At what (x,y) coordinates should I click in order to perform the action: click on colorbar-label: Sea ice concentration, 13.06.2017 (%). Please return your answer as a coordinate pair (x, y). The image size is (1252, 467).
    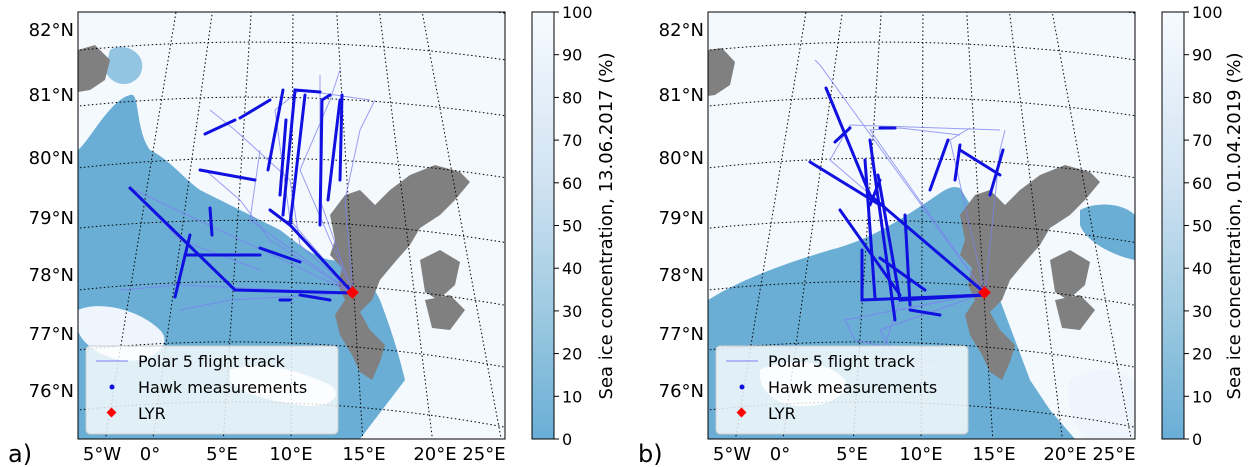
    Looking at the image, I should click on (606, 226).